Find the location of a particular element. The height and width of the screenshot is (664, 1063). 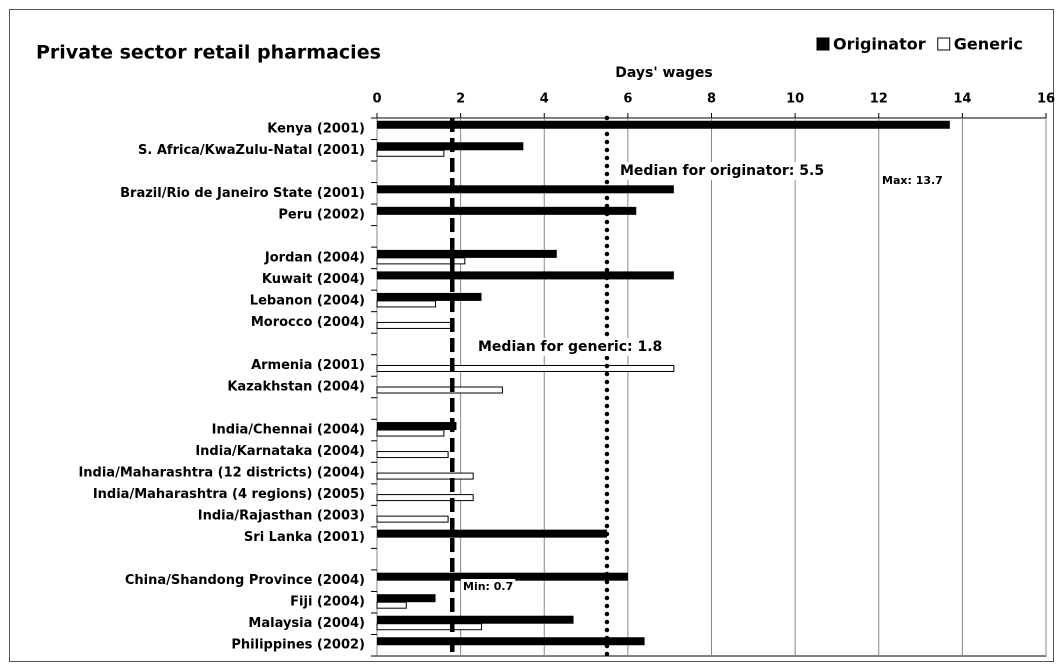

annotation: Min: 0.7 is located at coordinates (488, 586).